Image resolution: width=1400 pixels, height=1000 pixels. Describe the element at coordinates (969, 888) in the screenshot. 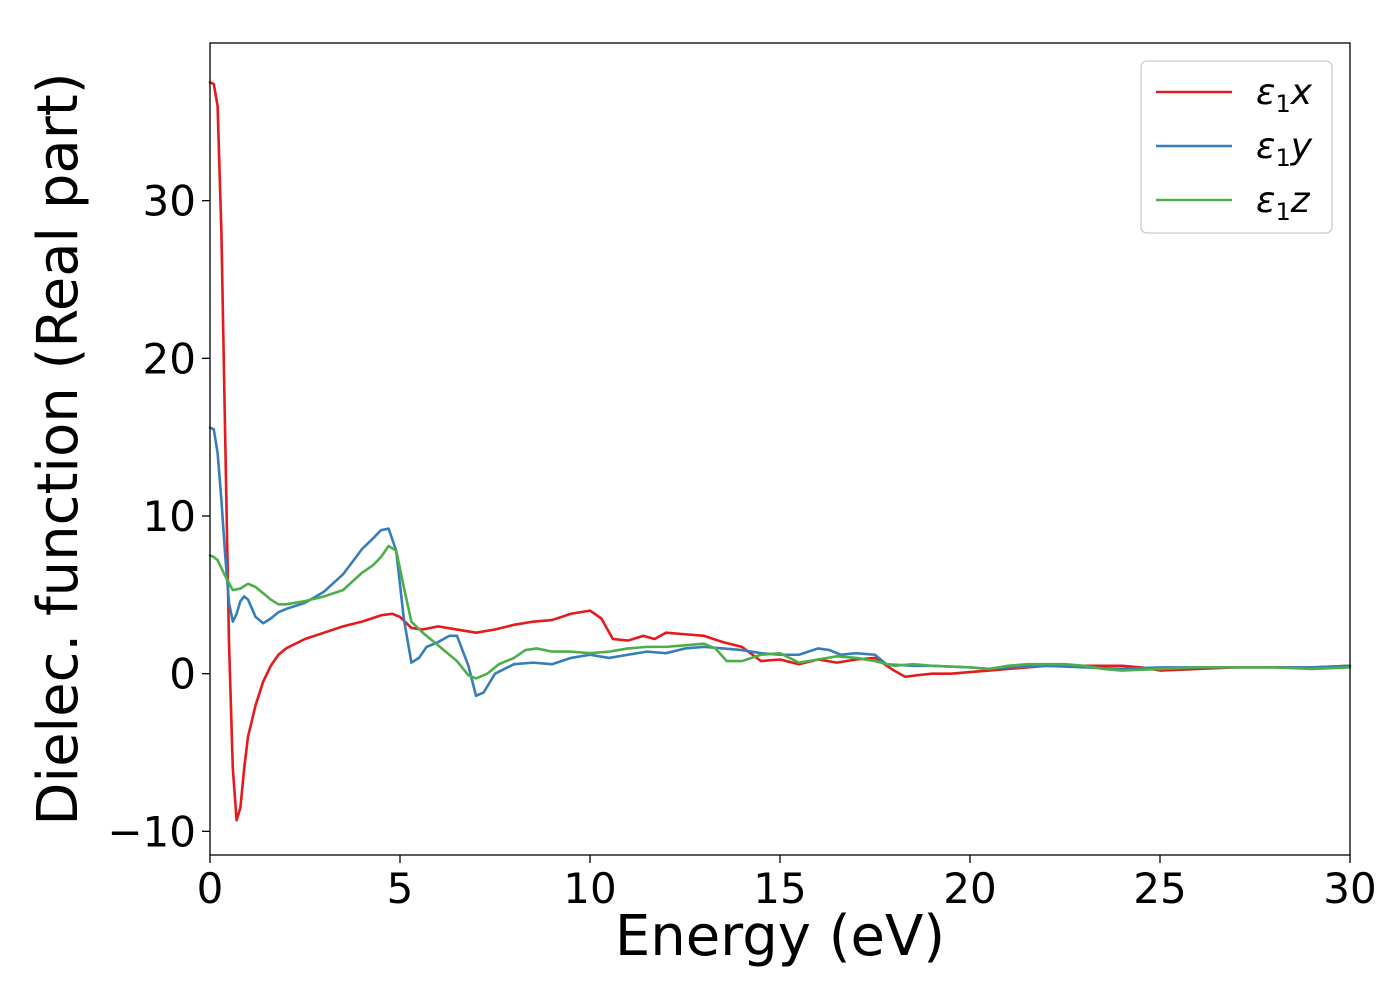

I see `x-tick-label: 20` at that location.